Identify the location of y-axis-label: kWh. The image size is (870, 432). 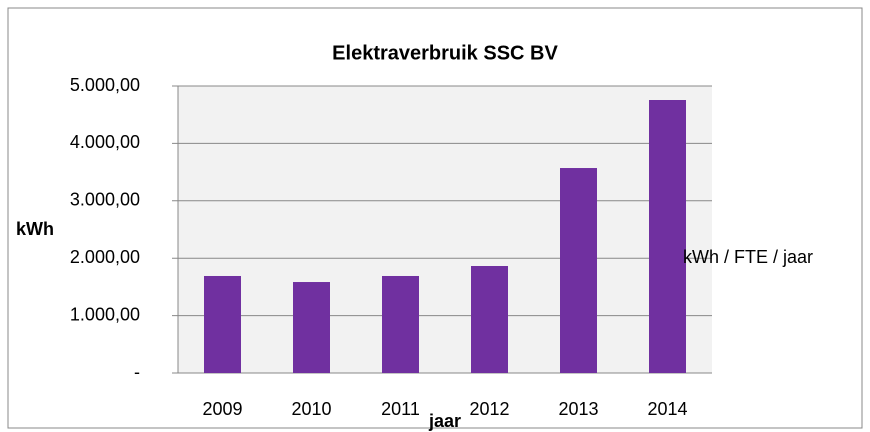
(35, 229).